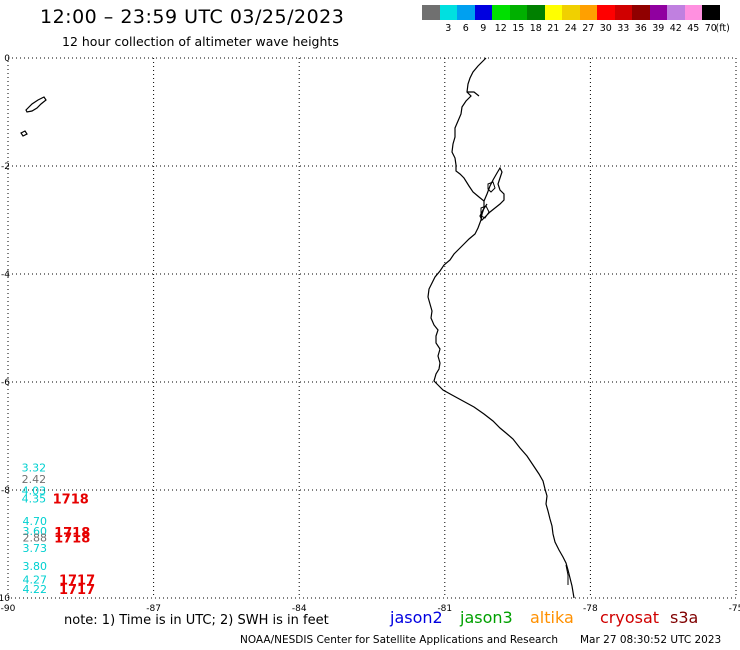  I want to click on legend-altika: altika, so click(552, 617).